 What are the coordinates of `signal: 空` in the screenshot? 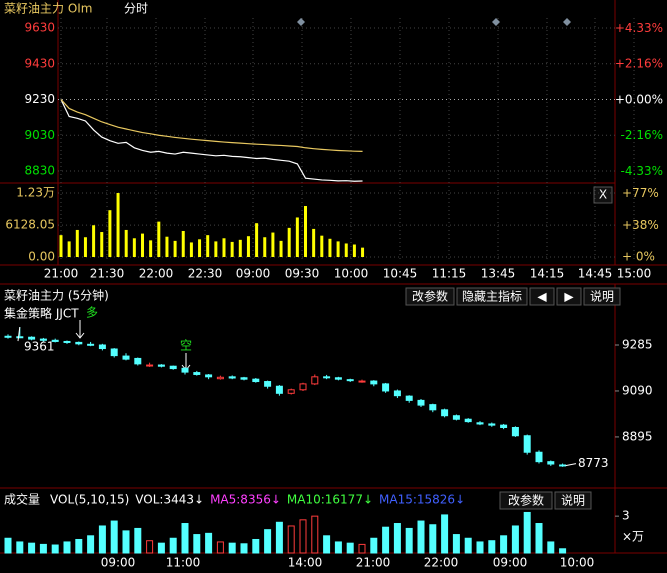 It's located at (186, 346).